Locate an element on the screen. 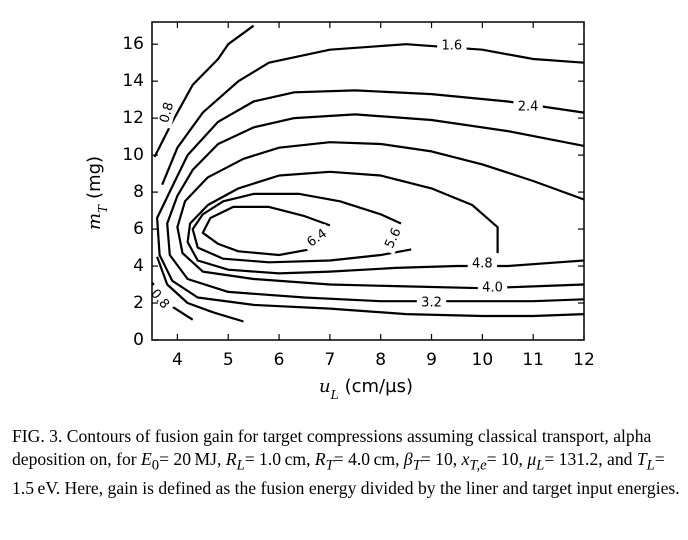 Image resolution: width=688 pixels, height=540 pixels. contour-label-3: 2.4 is located at coordinates (528, 107).